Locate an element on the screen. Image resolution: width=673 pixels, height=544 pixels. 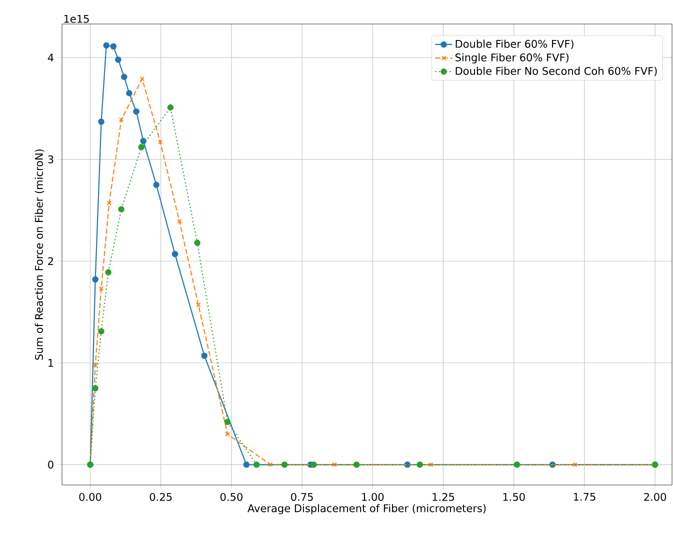
legend-label: Double Fiber 60% FVF) is located at coordinates (515, 45).